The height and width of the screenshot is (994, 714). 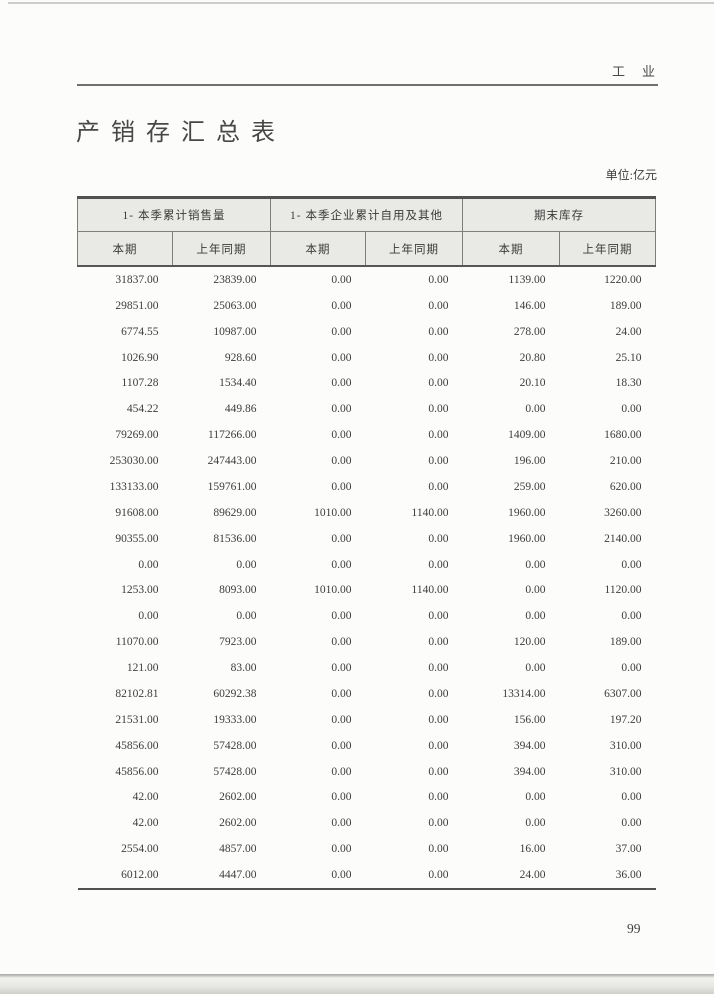 I want to click on table-cell: 210.00, so click(x=625, y=461).